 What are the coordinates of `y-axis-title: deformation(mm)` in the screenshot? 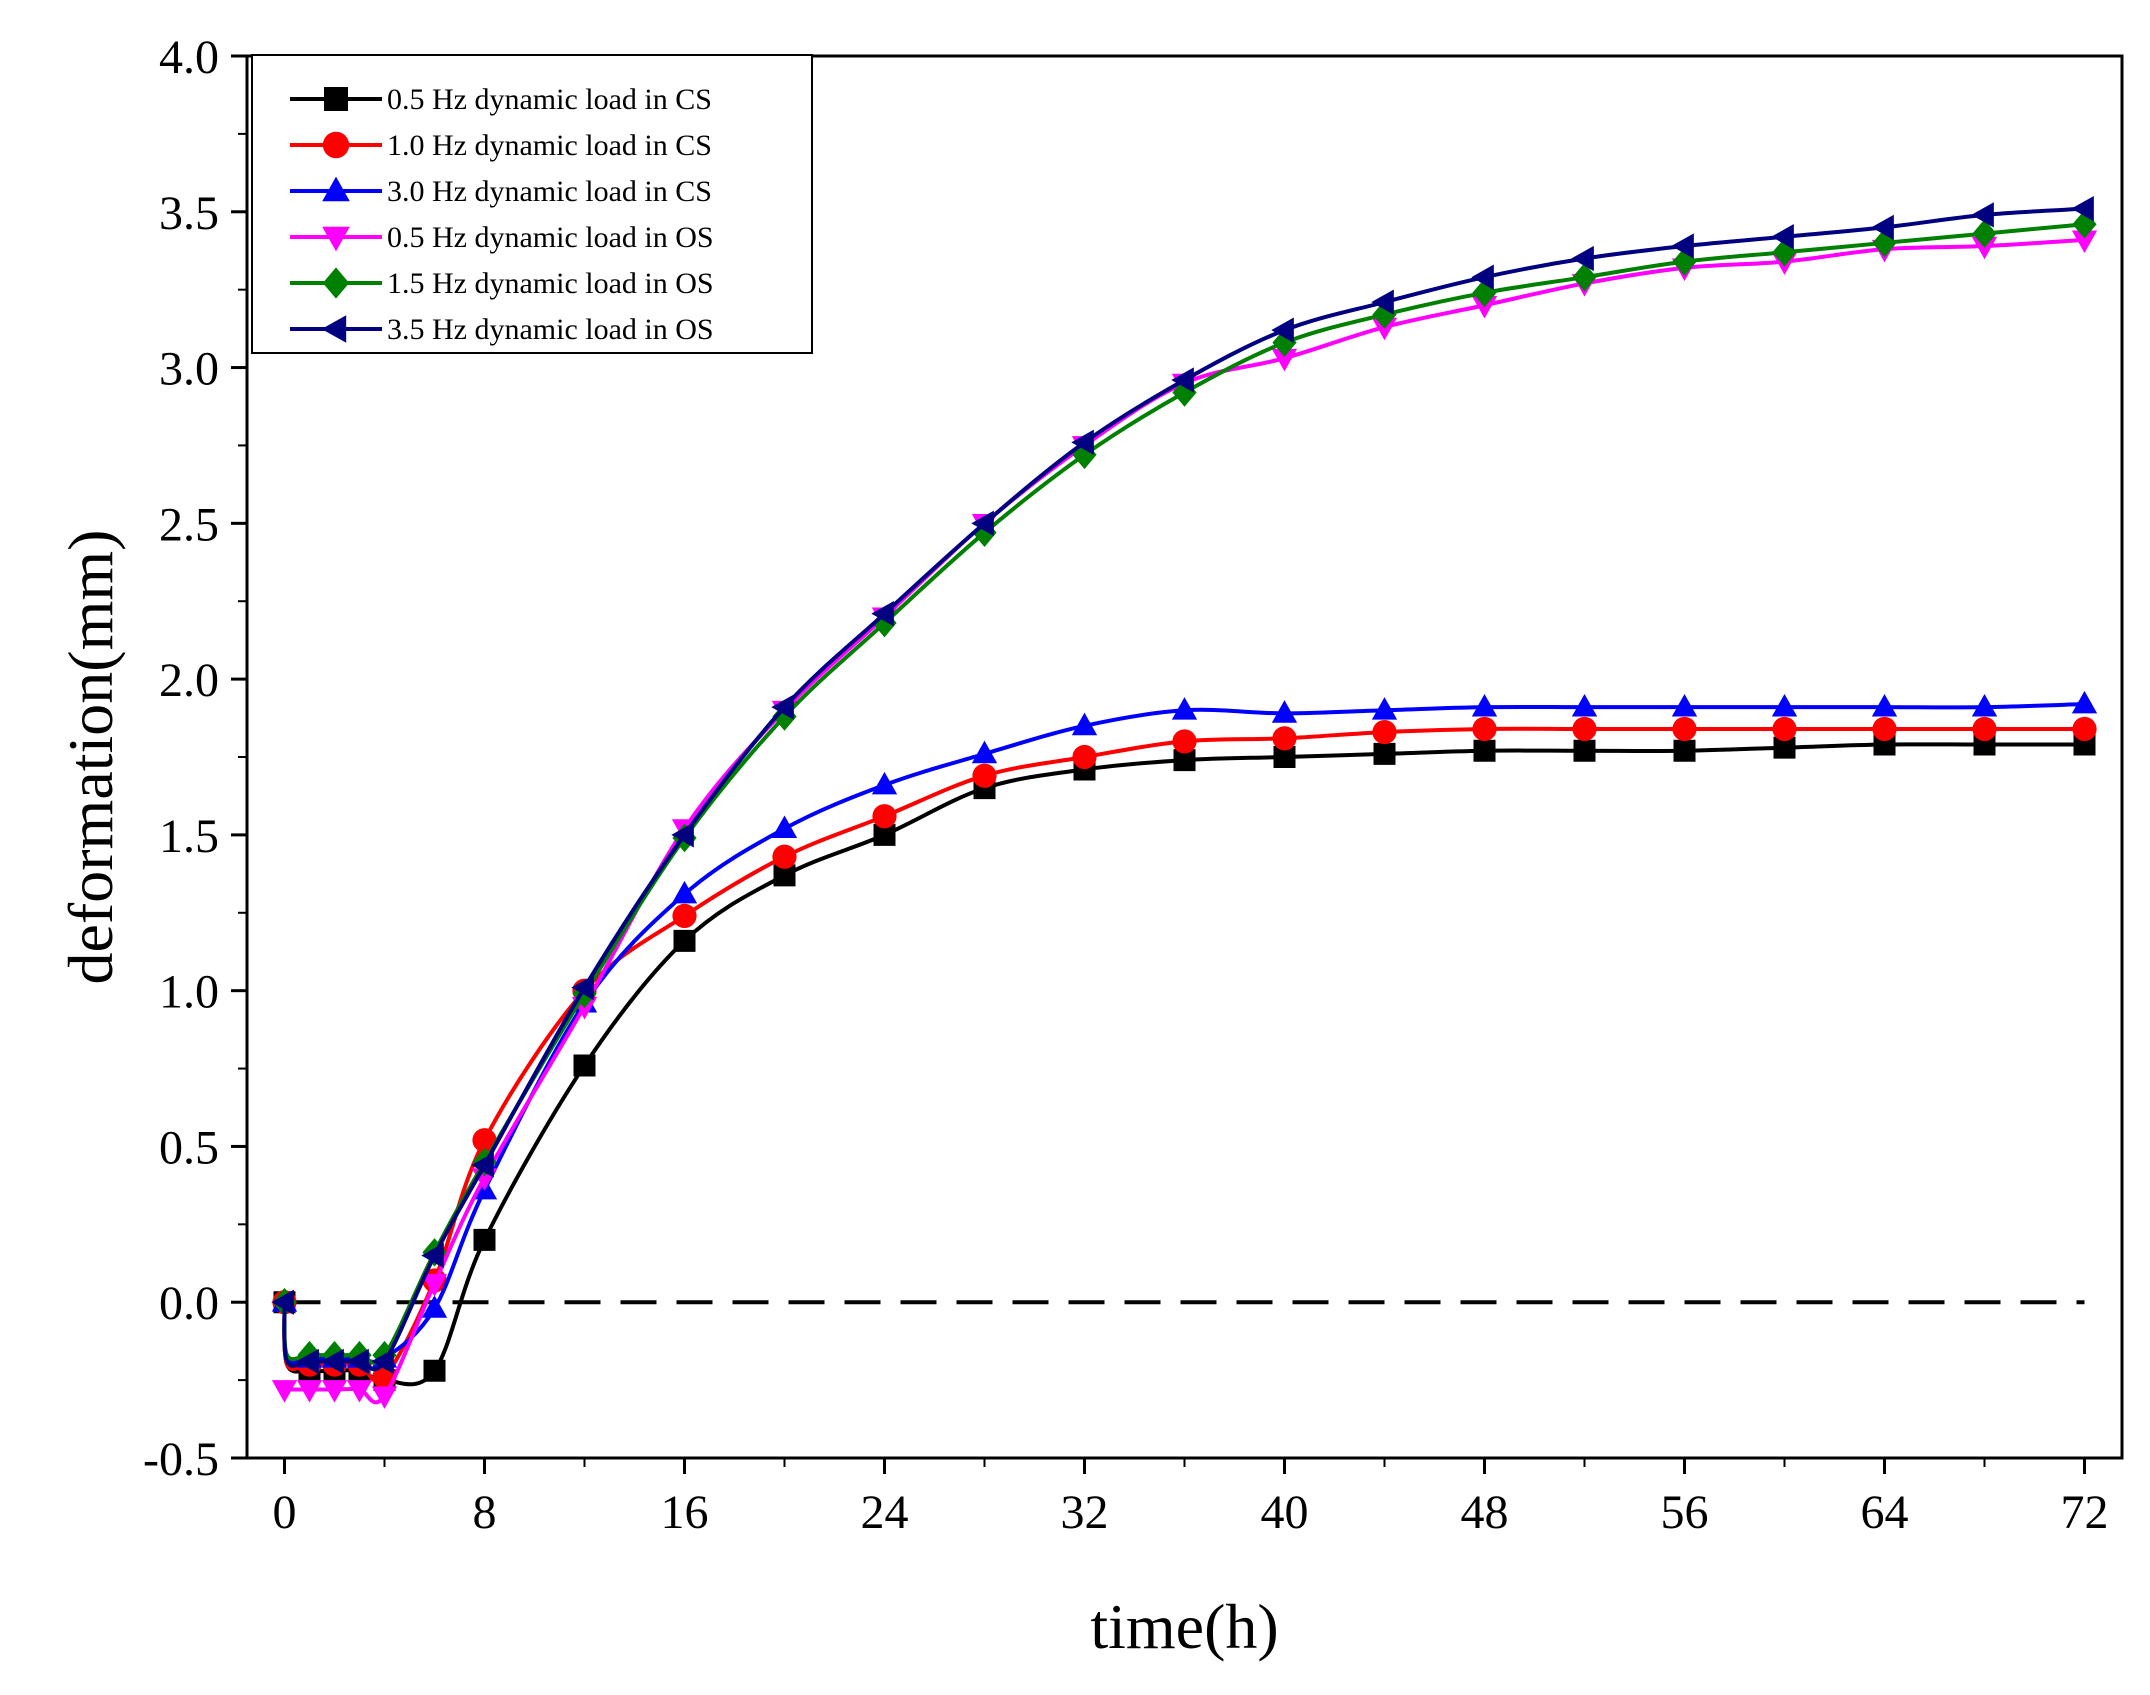 It's located at (90, 757).